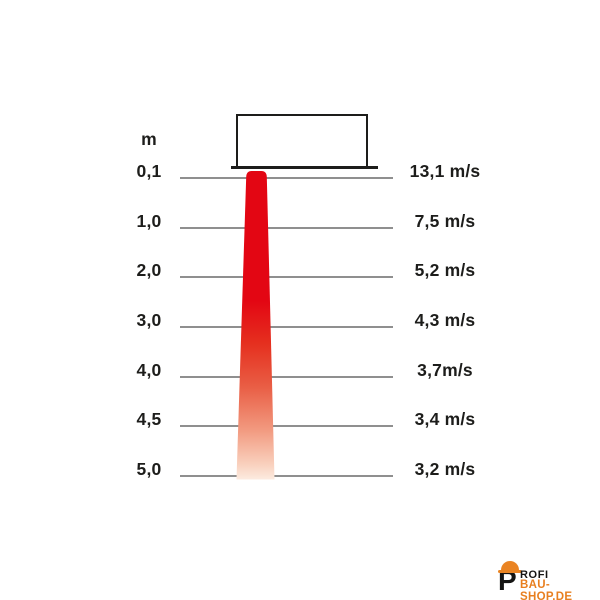 Image resolution: width=600 pixels, height=600 pixels. I want to click on distance-label: 5,0, so click(149, 469).